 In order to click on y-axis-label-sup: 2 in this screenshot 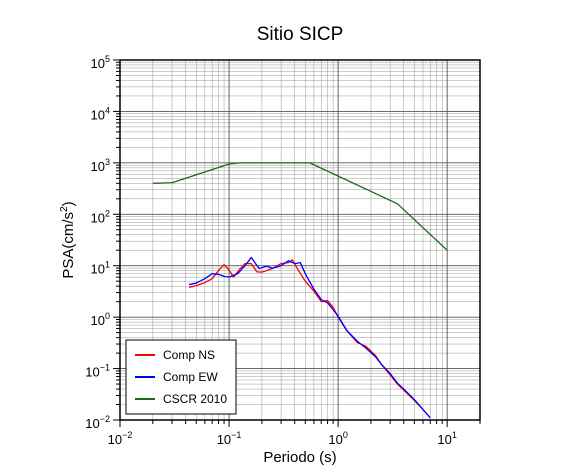, I will do `click(64, 209)`.